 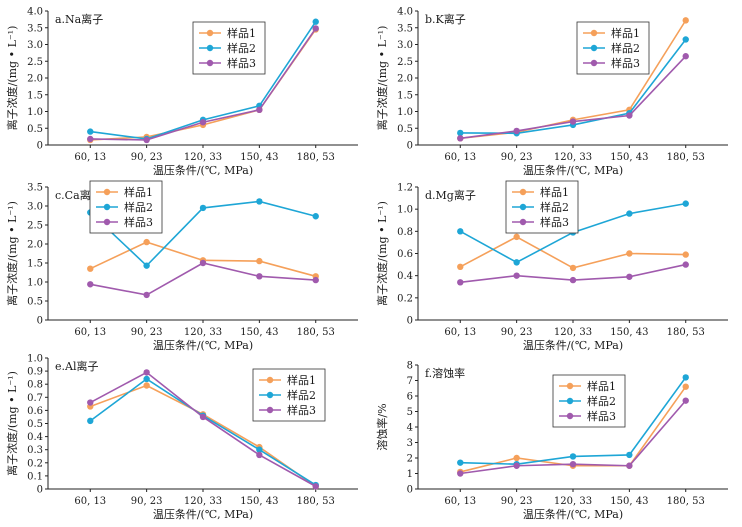 What do you see at coordinates (410, 459) in the screenshot?
I see `y-tick-label: 2` at bounding box center [410, 459].